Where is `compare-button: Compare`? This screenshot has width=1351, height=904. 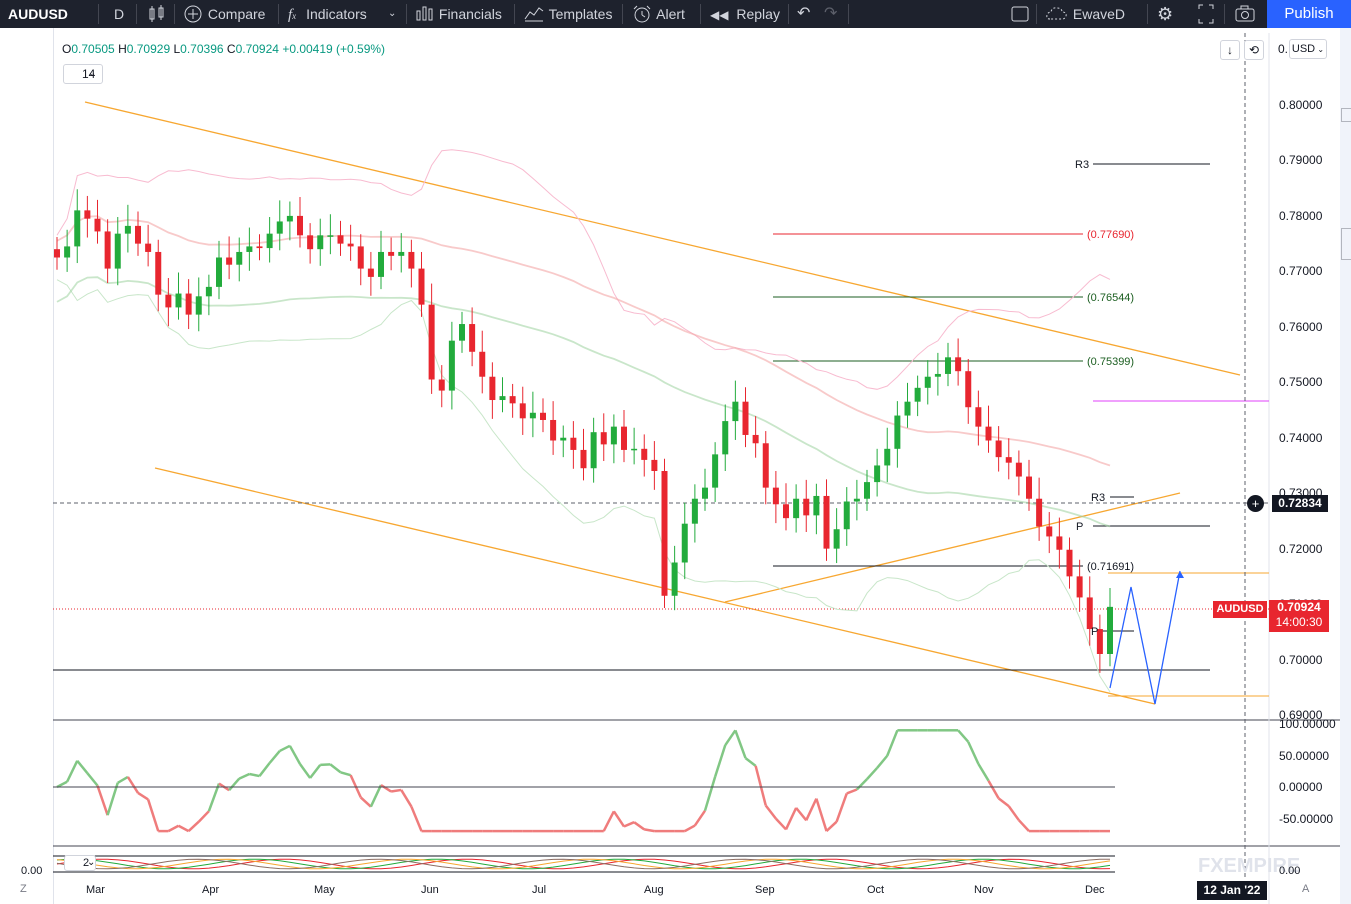 compare-button: Compare is located at coordinates (224, 14).